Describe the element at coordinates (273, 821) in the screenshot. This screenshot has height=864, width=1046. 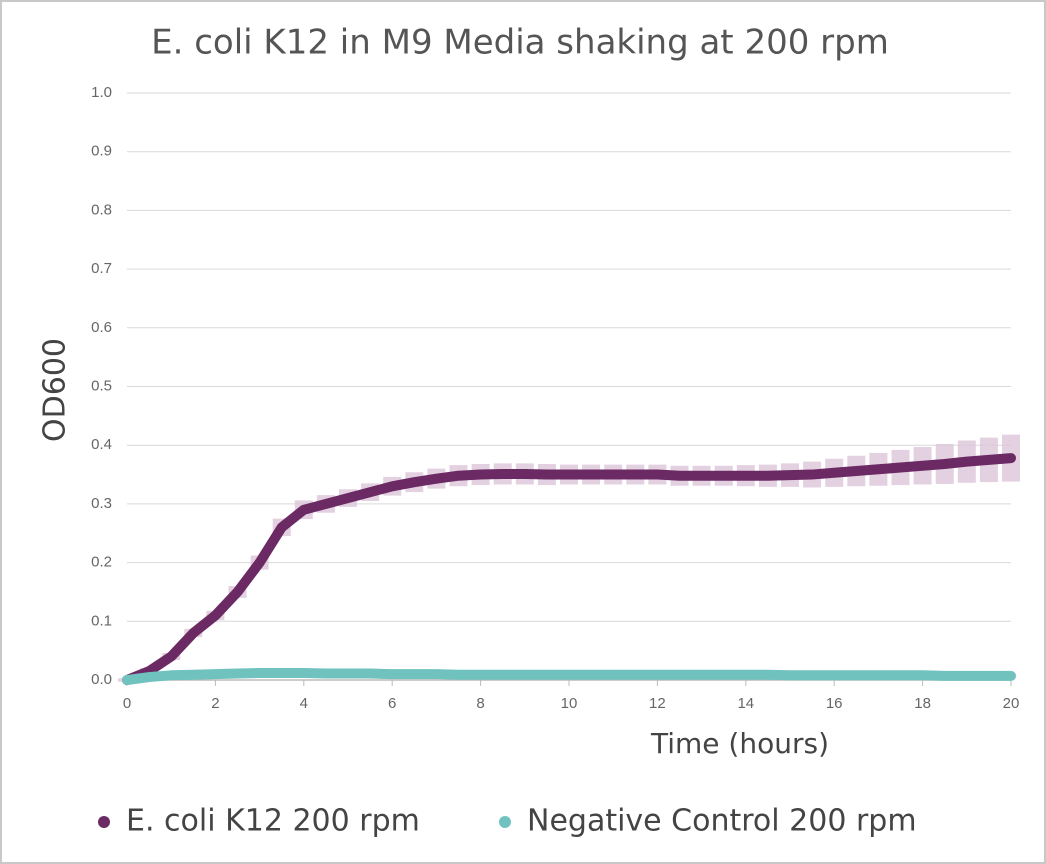
I see `legend-label: E. coli K12 200 rpm` at that location.